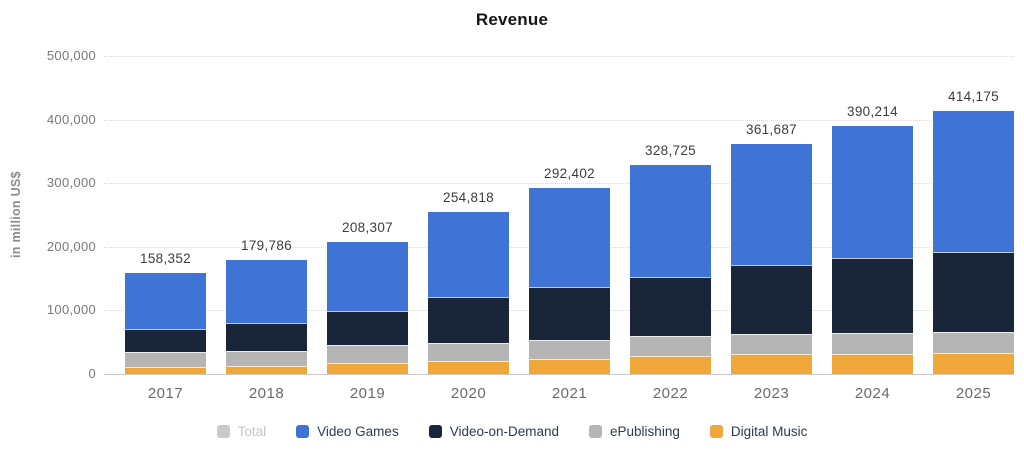 Image resolution: width=1024 pixels, height=458 pixels. What do you see at coordinates (569, 238) in the screenshot?
I see `segment-video-games-2021` at bounding box center [569, 238].